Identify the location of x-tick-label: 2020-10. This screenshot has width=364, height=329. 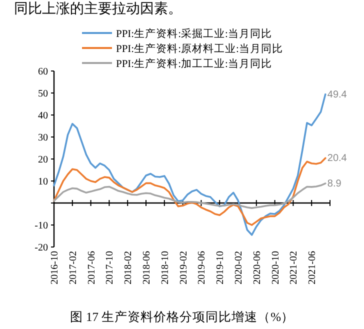
(276, 267).